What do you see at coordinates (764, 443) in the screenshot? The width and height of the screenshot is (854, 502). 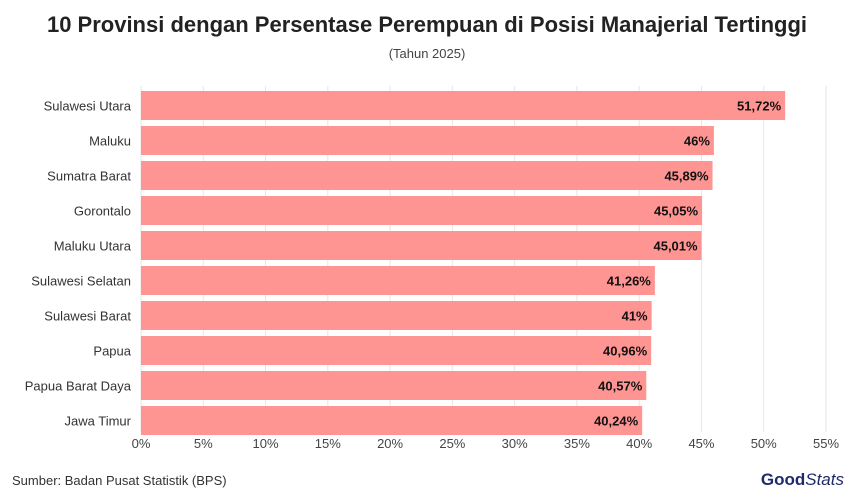 I see `x-tick-label: 50%` at bounding box center [764, 443].